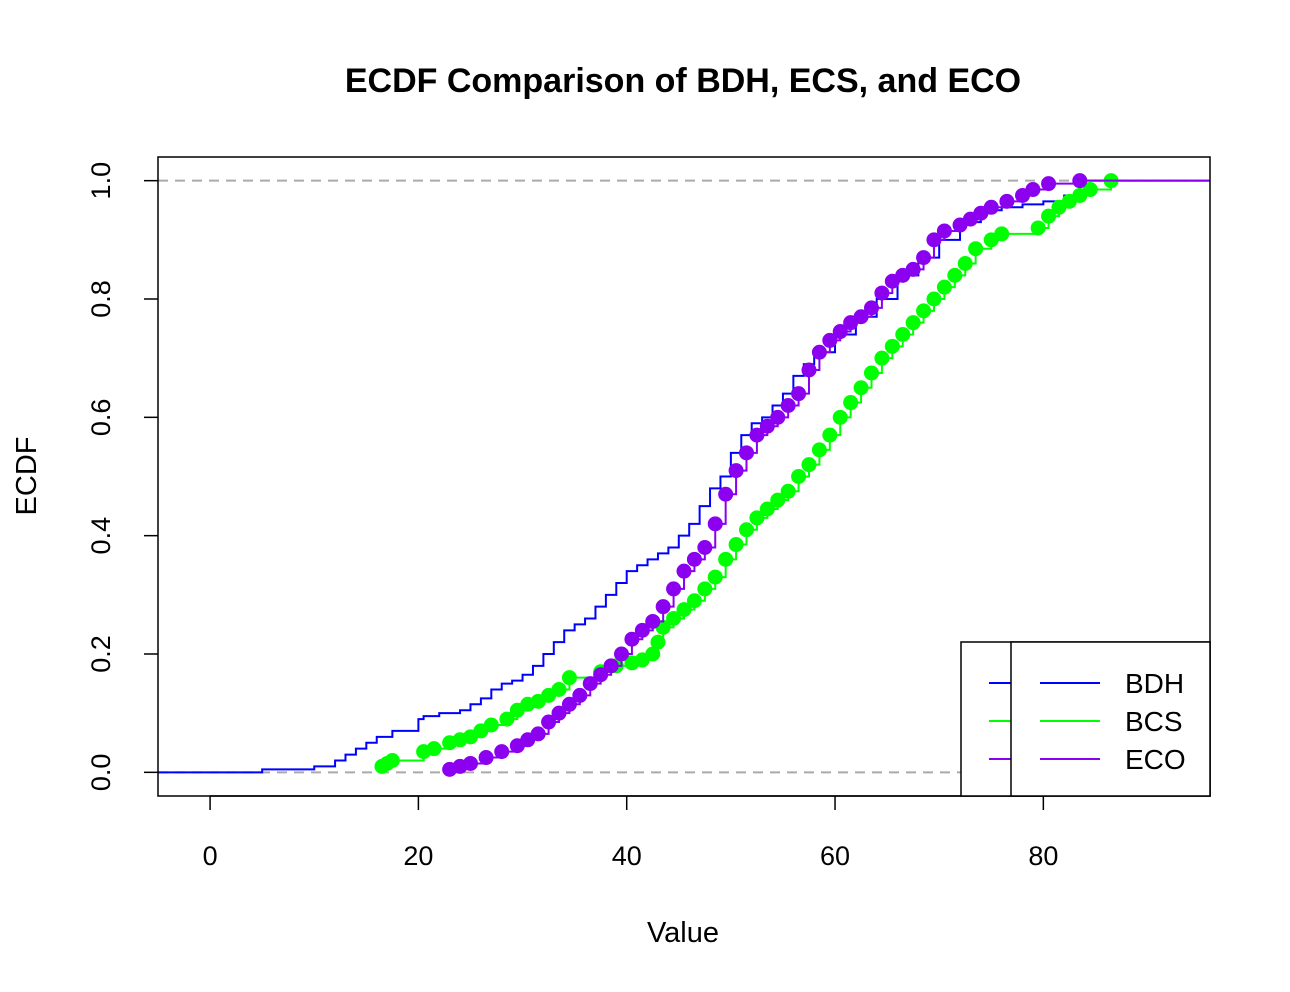 This screenshot has width=1290, height=992. What do you see at coordinates (1110, 719) in the screenshot?
I see `legend-box` at bounding box center [1110, 719].